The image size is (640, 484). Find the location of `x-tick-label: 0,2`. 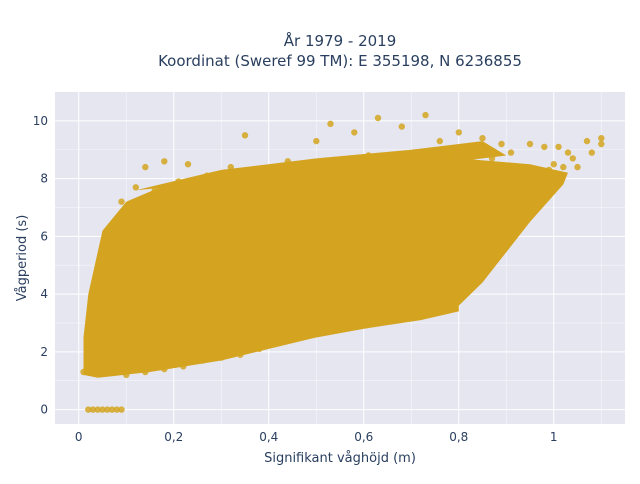

x-tick-label: 0,2 is located at coordinates (173, 437).